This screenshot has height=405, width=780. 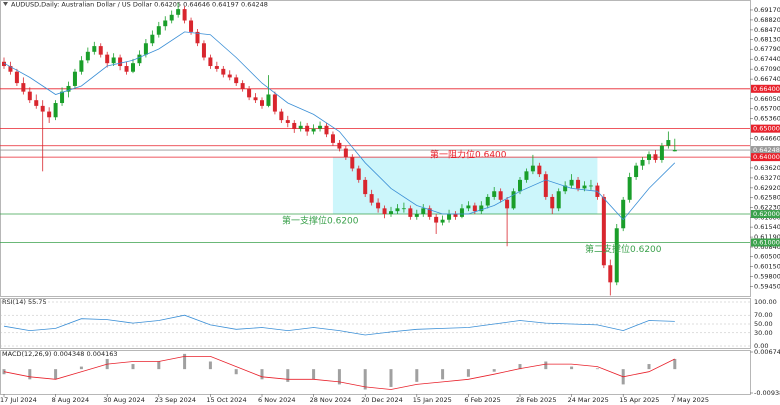 What do you see at coordinates (767, 10) in the screenshot?
I see `y-tick-label: 0.69170` at bounding box center [767, 10].